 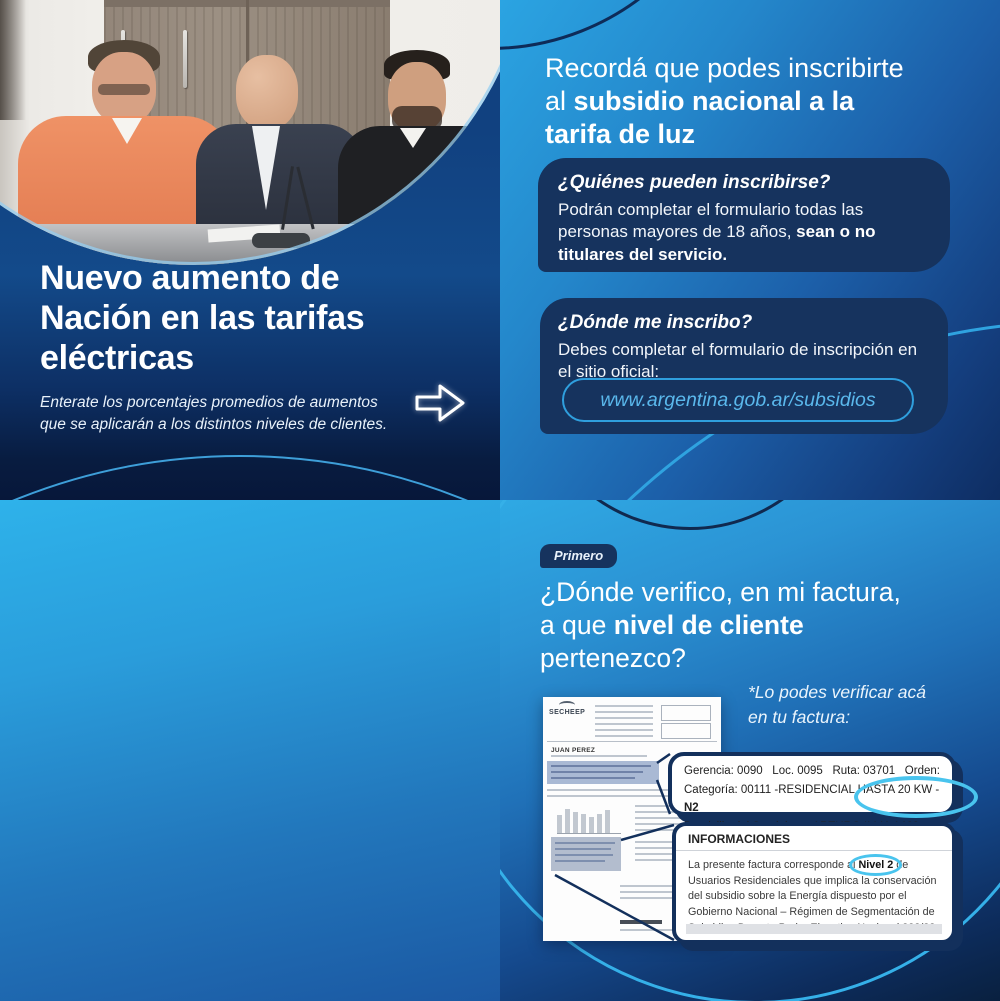 What do you see at coordinates (589, 819) in the screenshot?
I see `invoice-consumption-chart` at bounding box center [589, 819].